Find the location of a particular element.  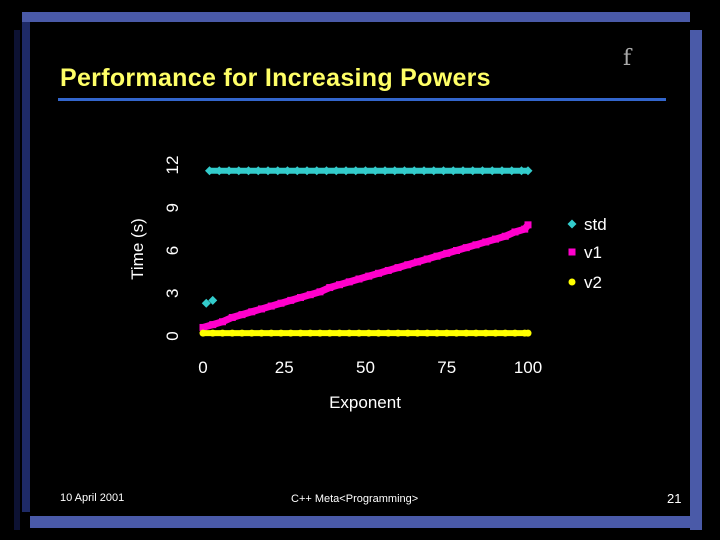

frame-bottom-bar is located at coordinates (366, 522).